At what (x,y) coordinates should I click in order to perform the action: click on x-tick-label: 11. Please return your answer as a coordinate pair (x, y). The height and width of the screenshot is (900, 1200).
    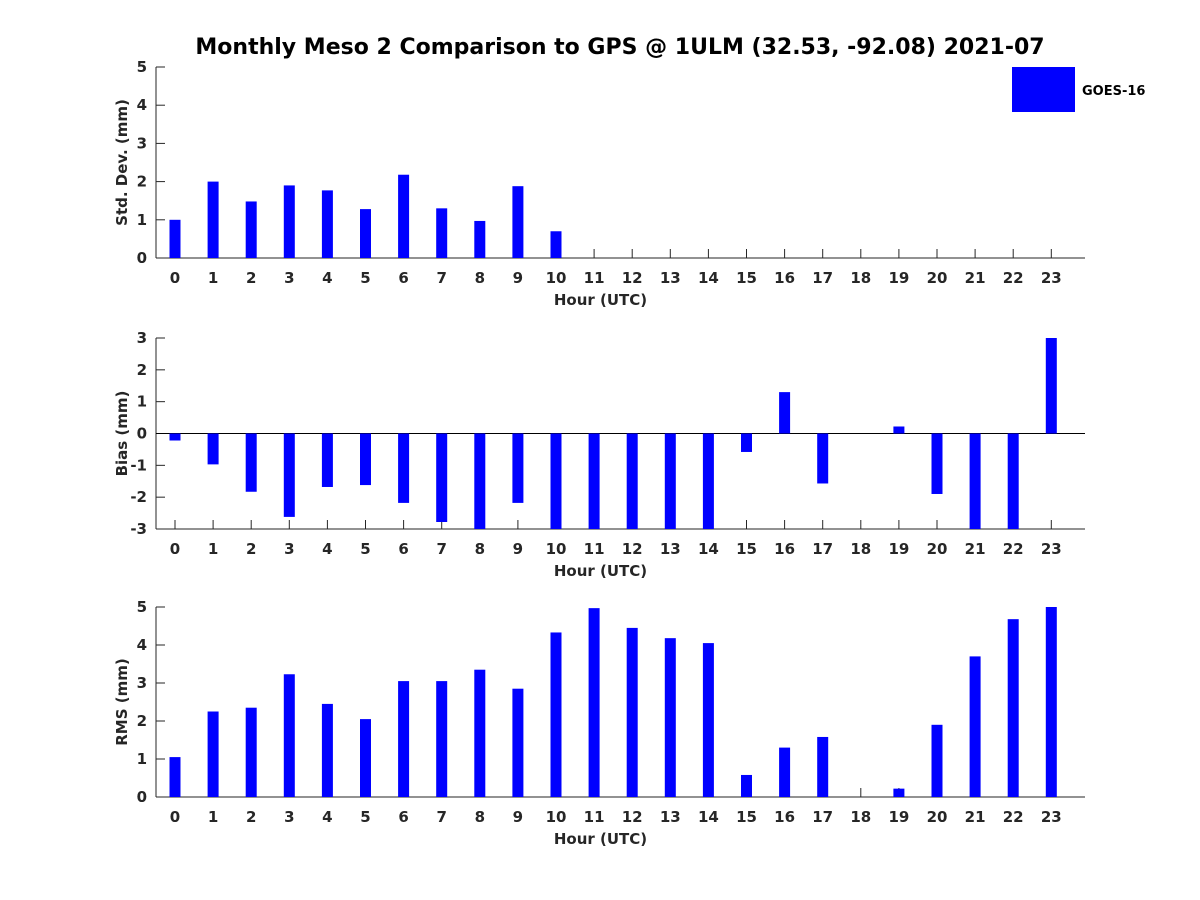
    Looking at the image, I should click on (594, 549).